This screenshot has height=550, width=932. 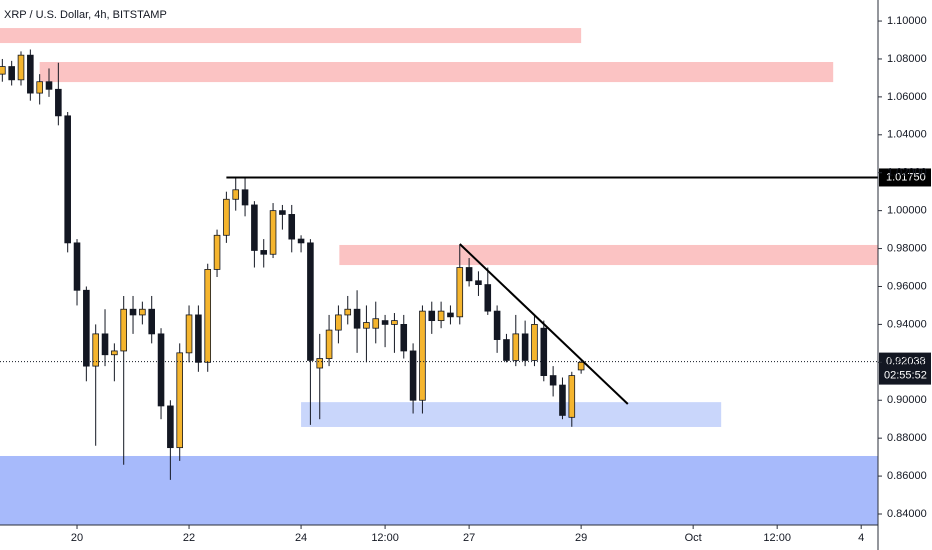 I want to click on y-tick-label: 1.10000, so click(x=907, y=21).